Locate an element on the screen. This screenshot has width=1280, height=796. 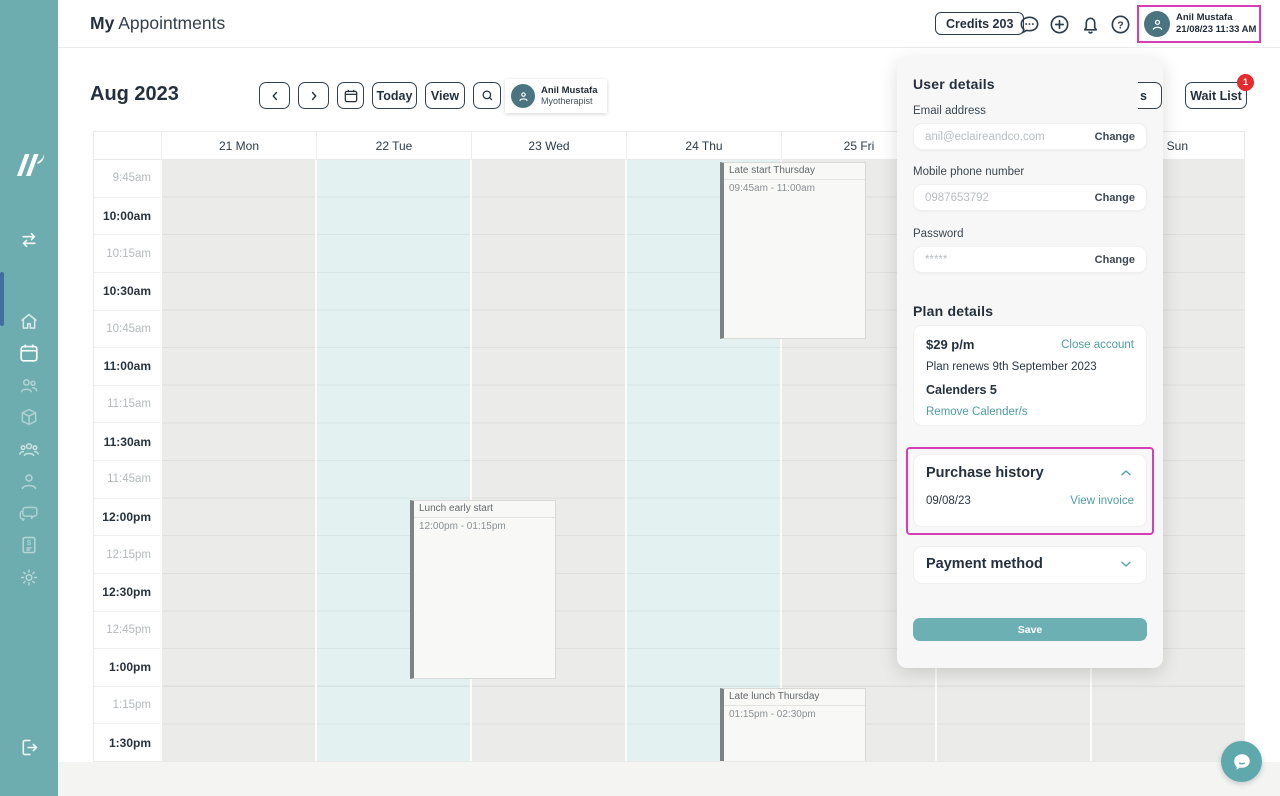
time-label: 9:45am is located at coordinates (127, 179).